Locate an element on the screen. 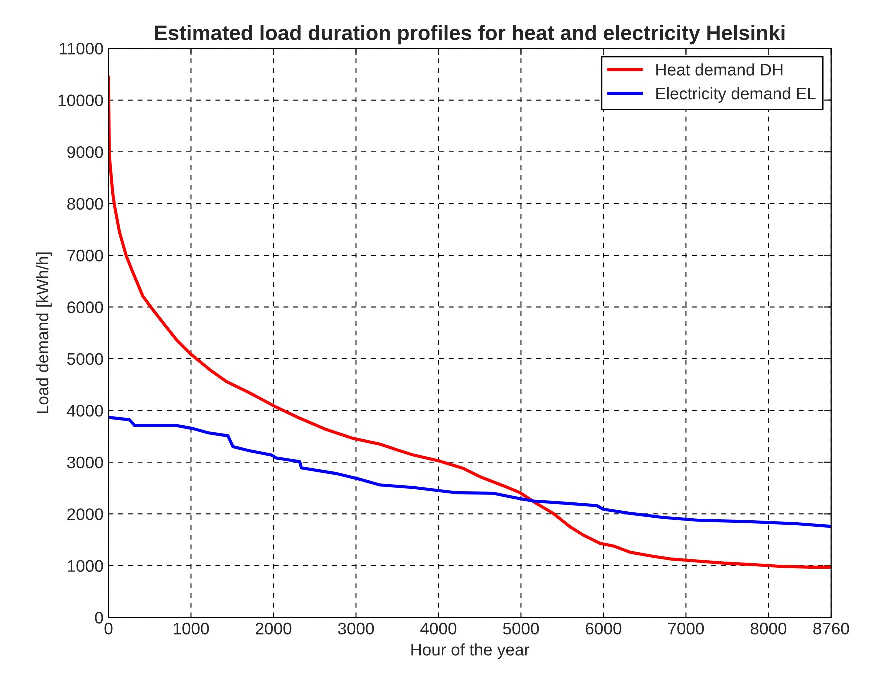  y-tick-label: 10000 is located at coordinates (81, 100).